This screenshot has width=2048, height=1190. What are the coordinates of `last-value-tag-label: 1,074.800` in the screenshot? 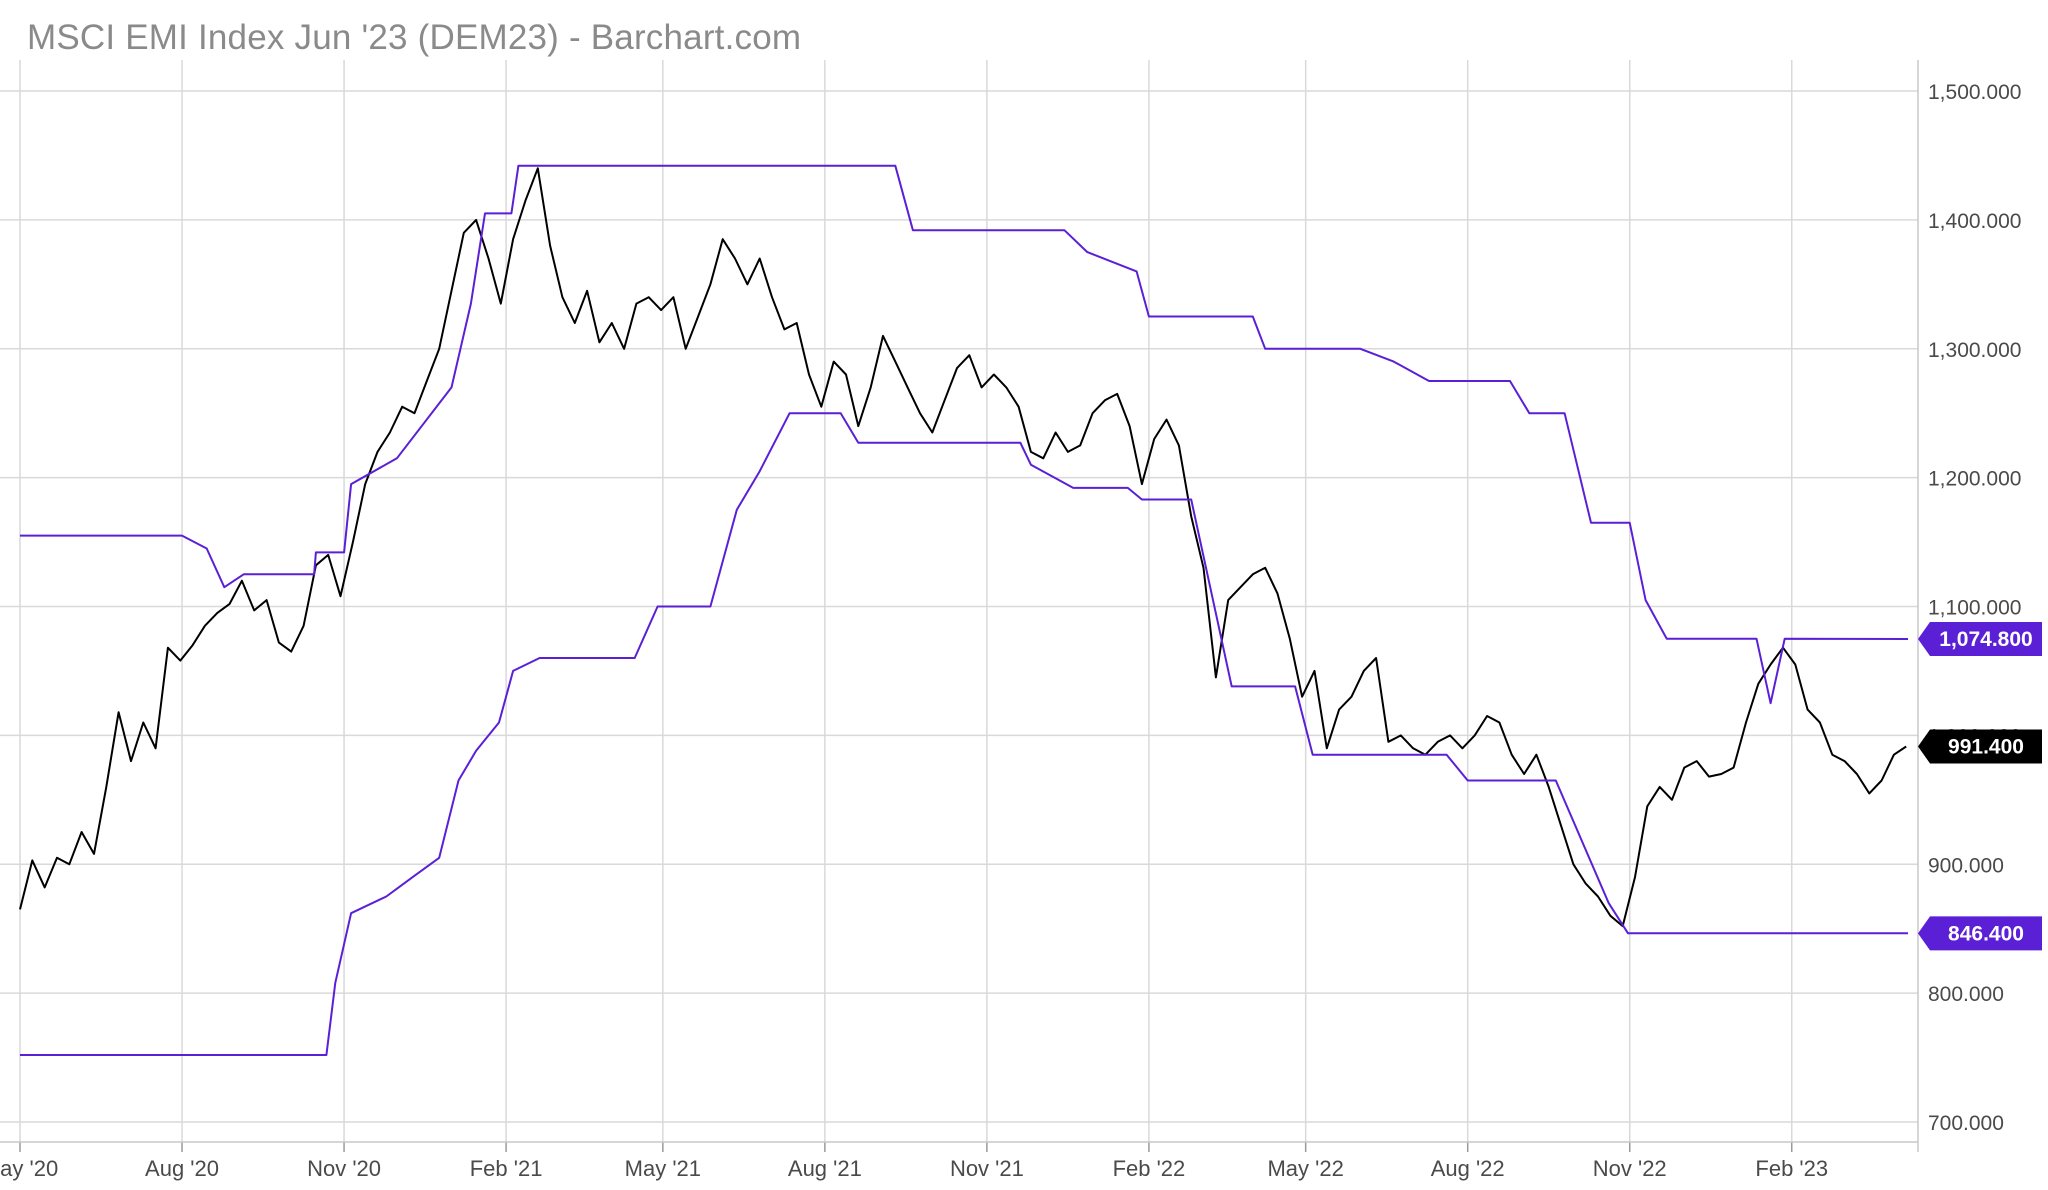 It's located at (1985, 639).